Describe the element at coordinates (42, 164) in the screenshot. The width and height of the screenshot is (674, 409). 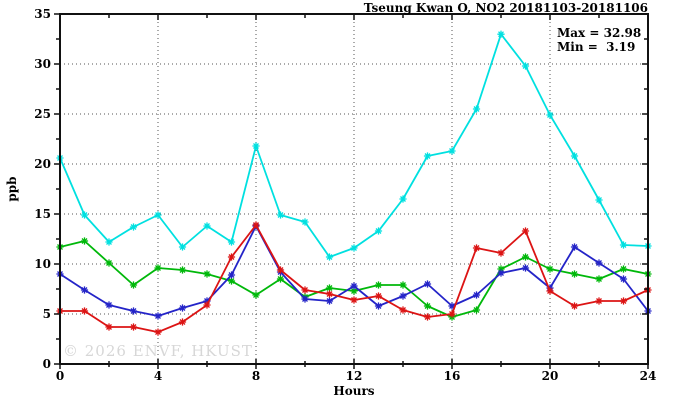
I see `y-tick-label: 20` at that location.